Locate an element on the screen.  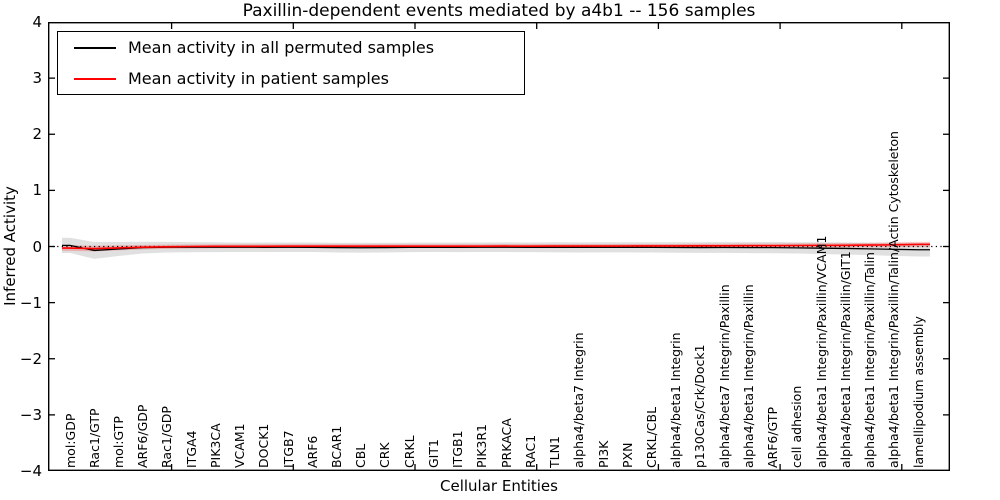
x-tick-label: Rac1/GTP is located at coordinates (94, 438).